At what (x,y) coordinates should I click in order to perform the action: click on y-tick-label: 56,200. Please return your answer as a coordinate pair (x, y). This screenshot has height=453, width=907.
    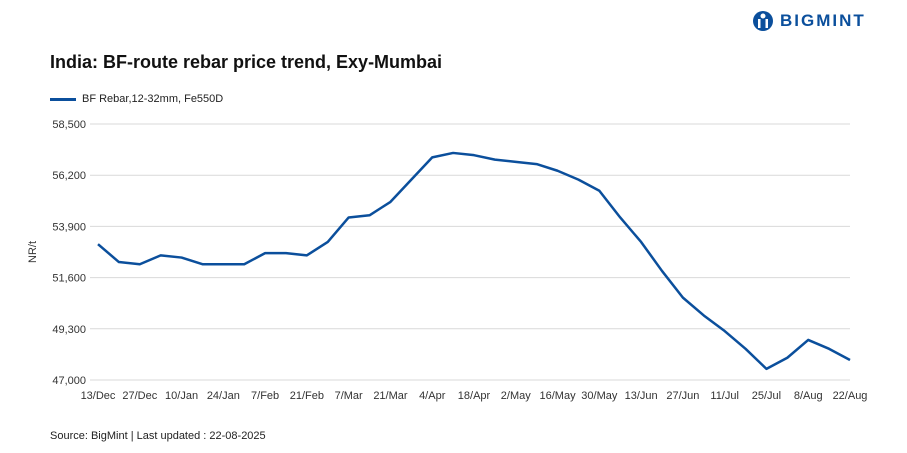
    Looking at the image, I should click on (69, 176).